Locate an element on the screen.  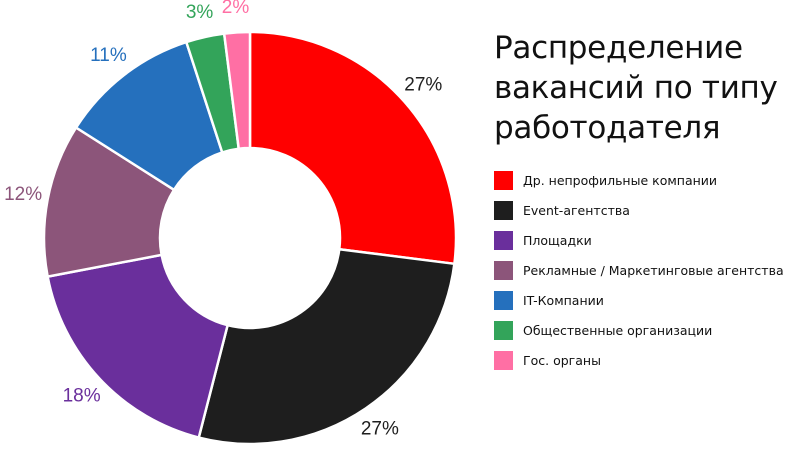
chart-title-line-3: работодателя is located at coordinates (607, 128).